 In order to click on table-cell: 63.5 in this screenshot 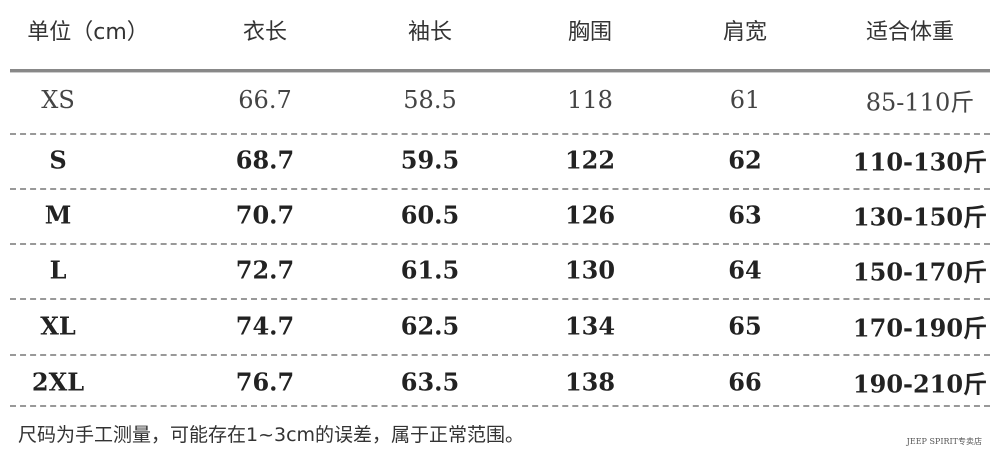, I will do `click(430, 382)`.